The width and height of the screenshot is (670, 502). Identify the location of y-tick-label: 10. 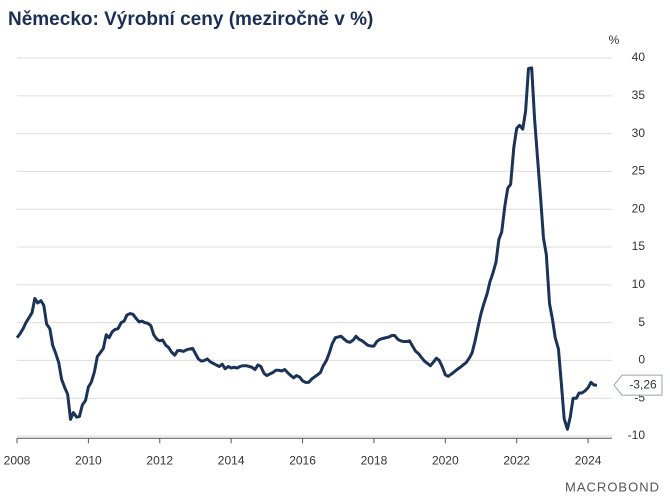
(639, 284).